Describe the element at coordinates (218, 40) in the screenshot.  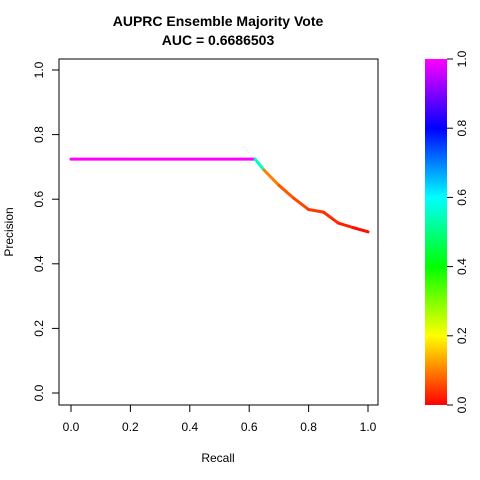
I see `chart-subtitle: AUC = 0.6686503` at that location.